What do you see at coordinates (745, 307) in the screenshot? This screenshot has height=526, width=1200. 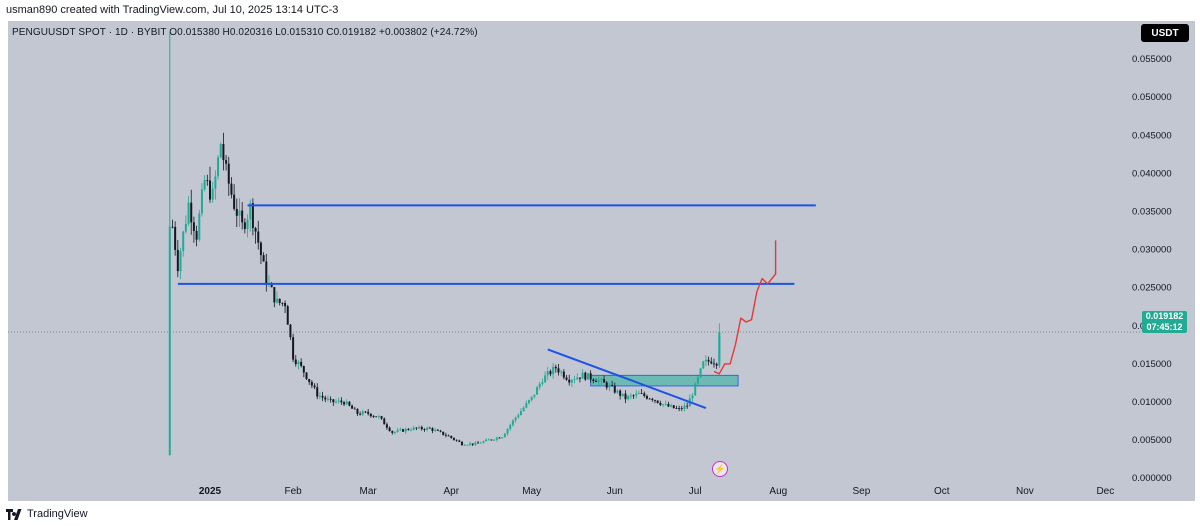 I see `projected-path-line` at bounding box center [745, 307].